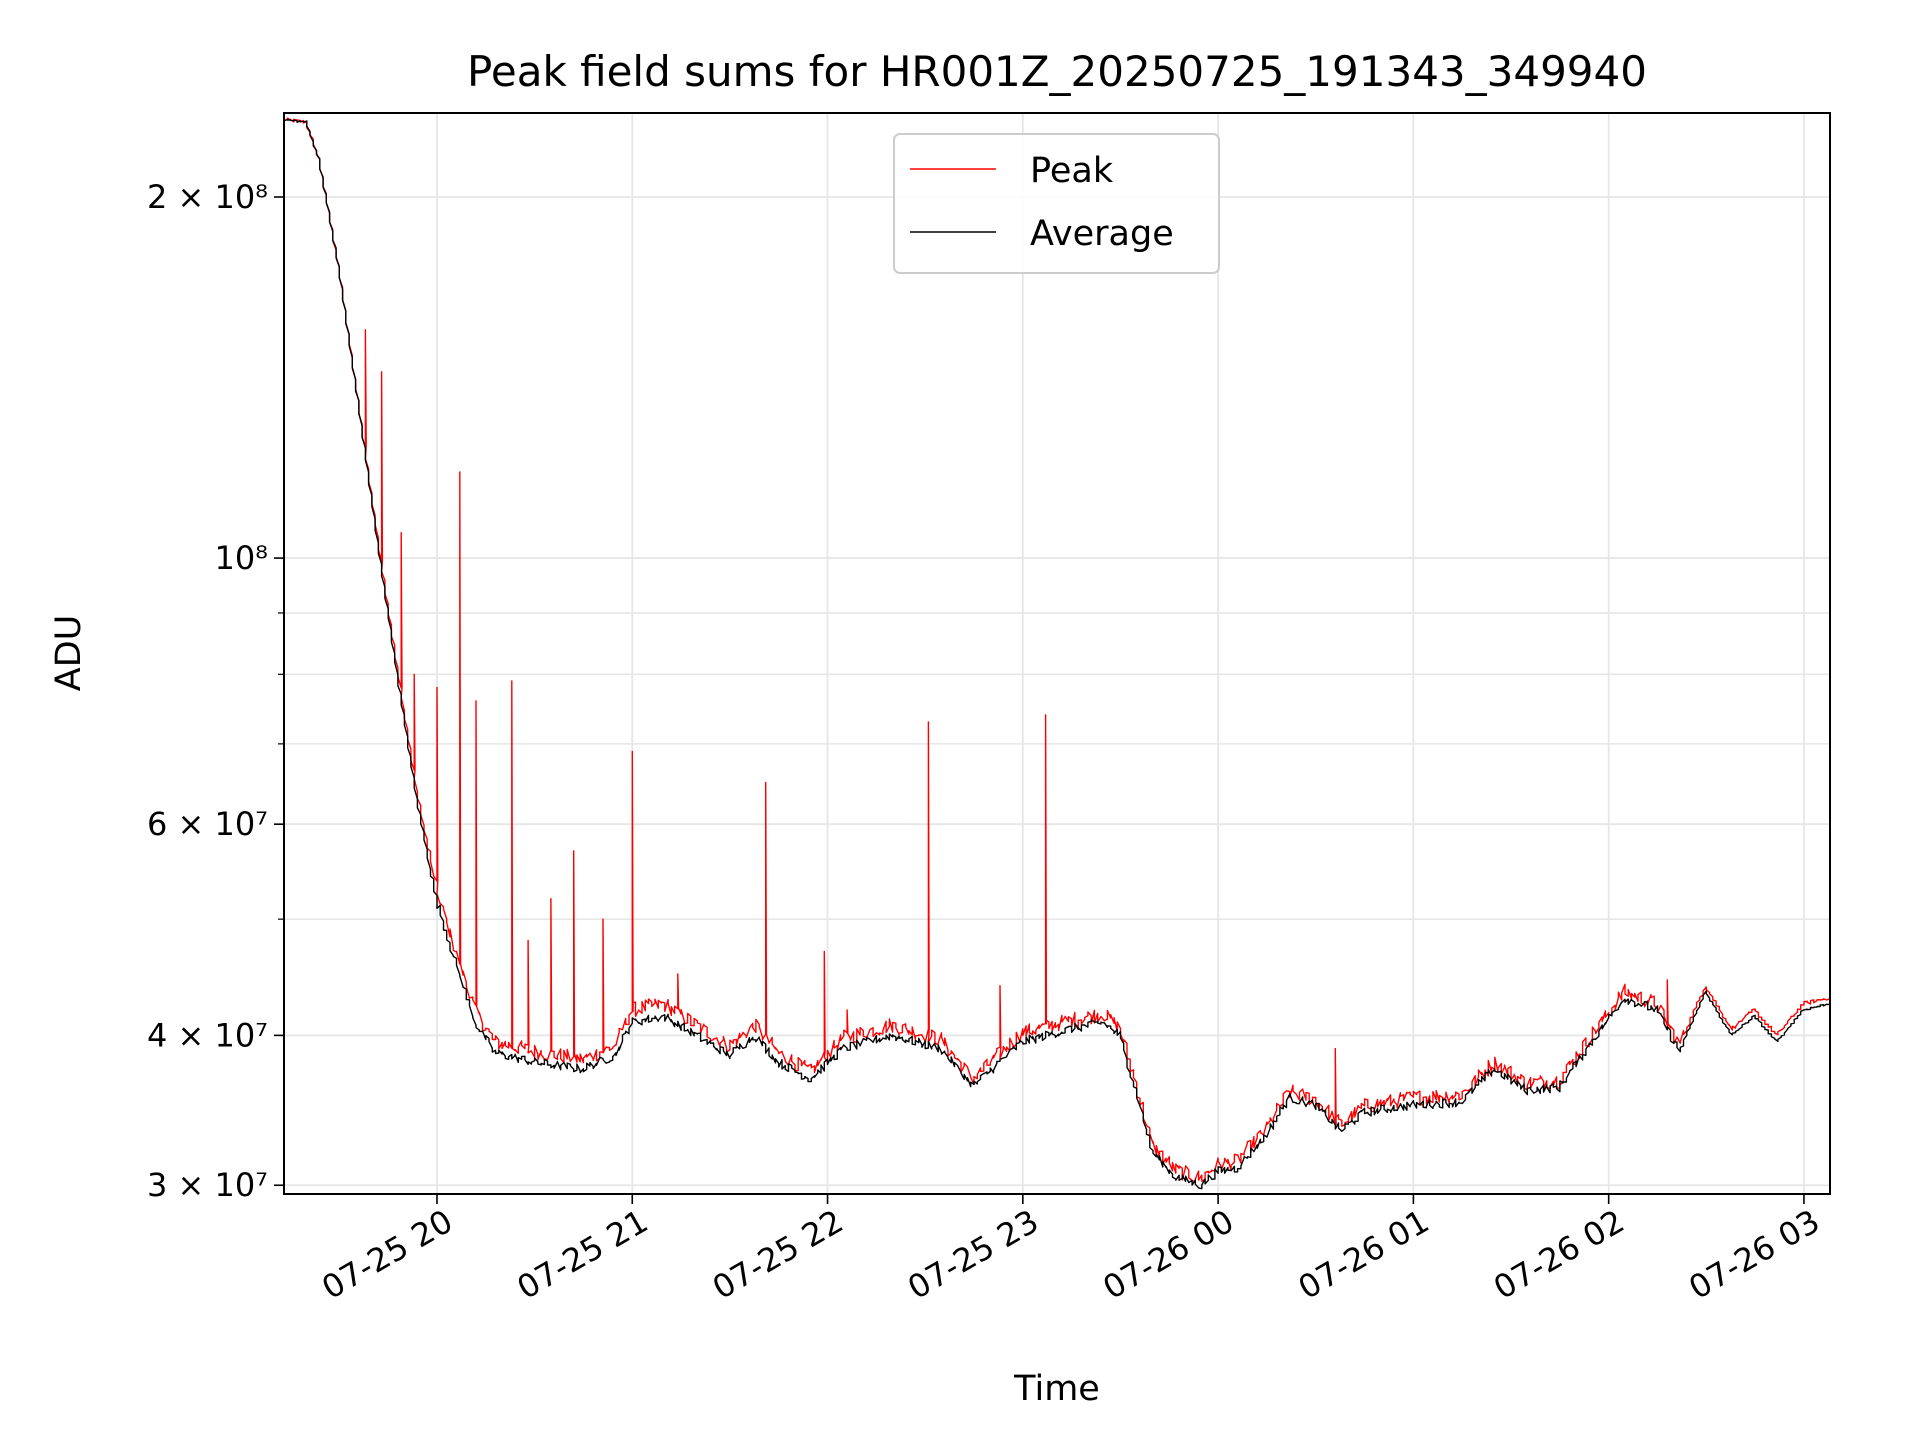  What do you see at coordinates (207, 1185) in the screenshot?
I see `y-tick-label: 3 × 10⁷` at bounding box center [207, 1185].